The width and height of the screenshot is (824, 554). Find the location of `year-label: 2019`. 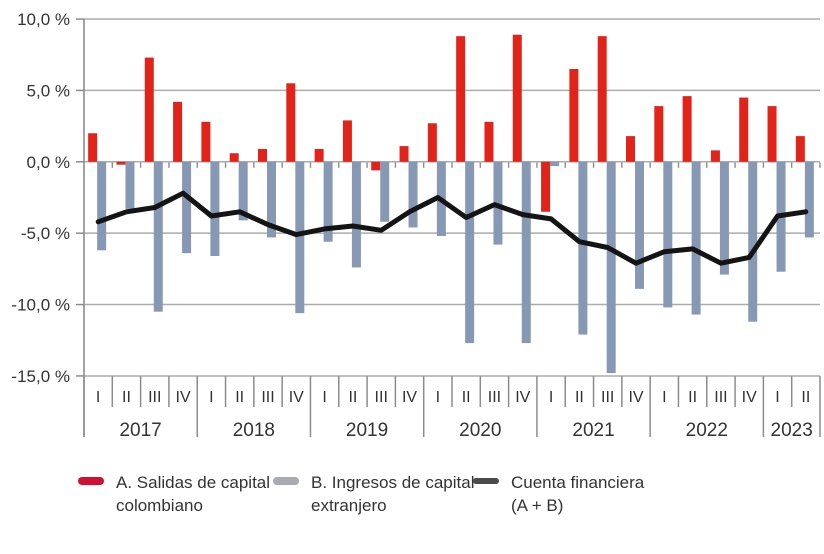

year-label: 2019 is located at coordinates (367, 430).